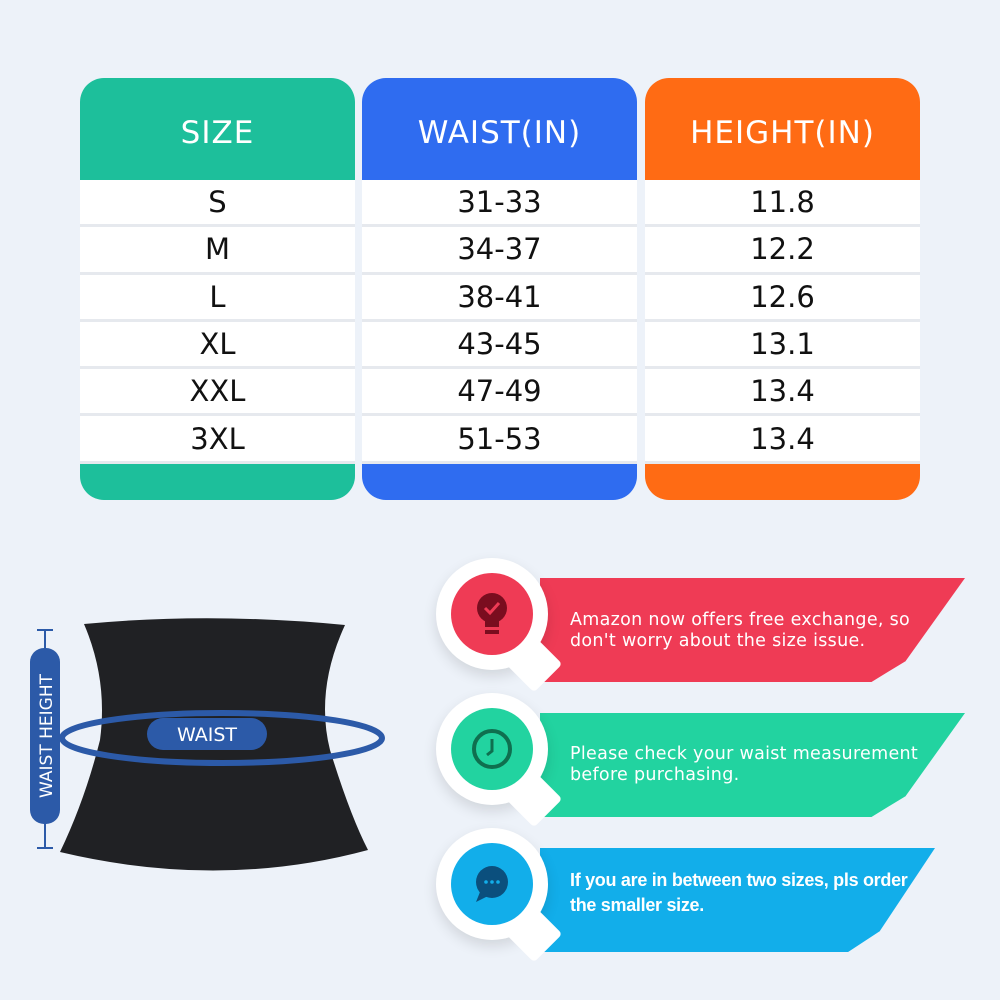 The image size is (1000, 1000). What do you see at coordinates (499, 133) in the screenshot?
I see `waist-header: WAIST(IN)` at bounding box center [499, 133].